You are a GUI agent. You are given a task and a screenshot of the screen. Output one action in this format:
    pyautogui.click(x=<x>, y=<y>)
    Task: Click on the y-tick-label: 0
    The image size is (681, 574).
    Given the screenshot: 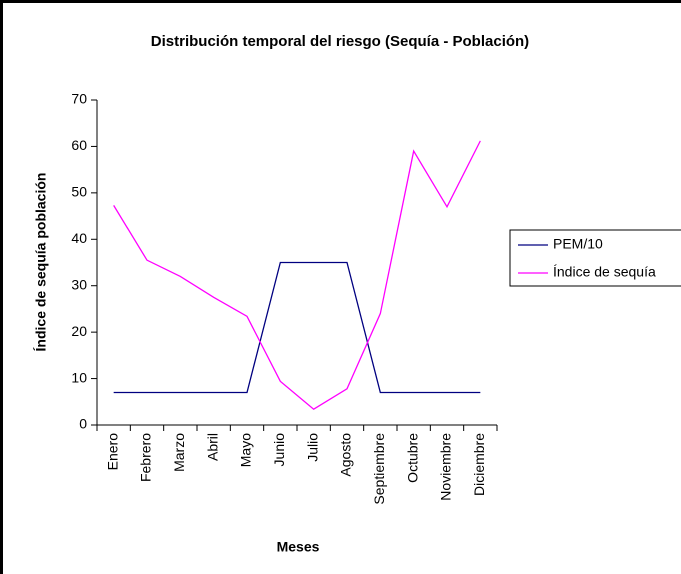 What is the action you would take?
    pyautogui.click(x=83, y=424)
    